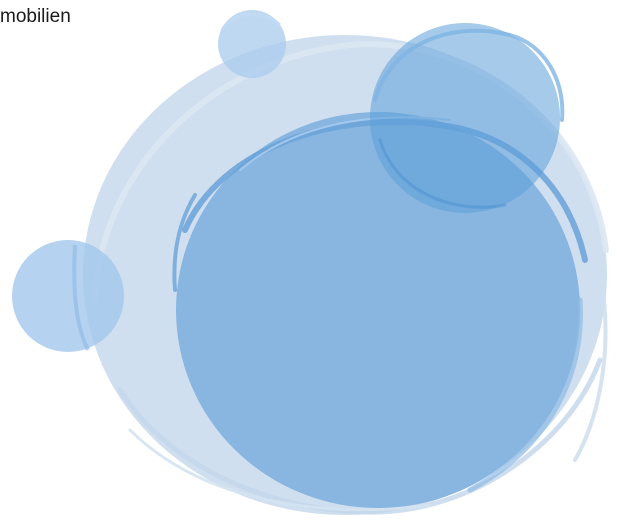  I want to click on small-circle-top, so click(252, 44).